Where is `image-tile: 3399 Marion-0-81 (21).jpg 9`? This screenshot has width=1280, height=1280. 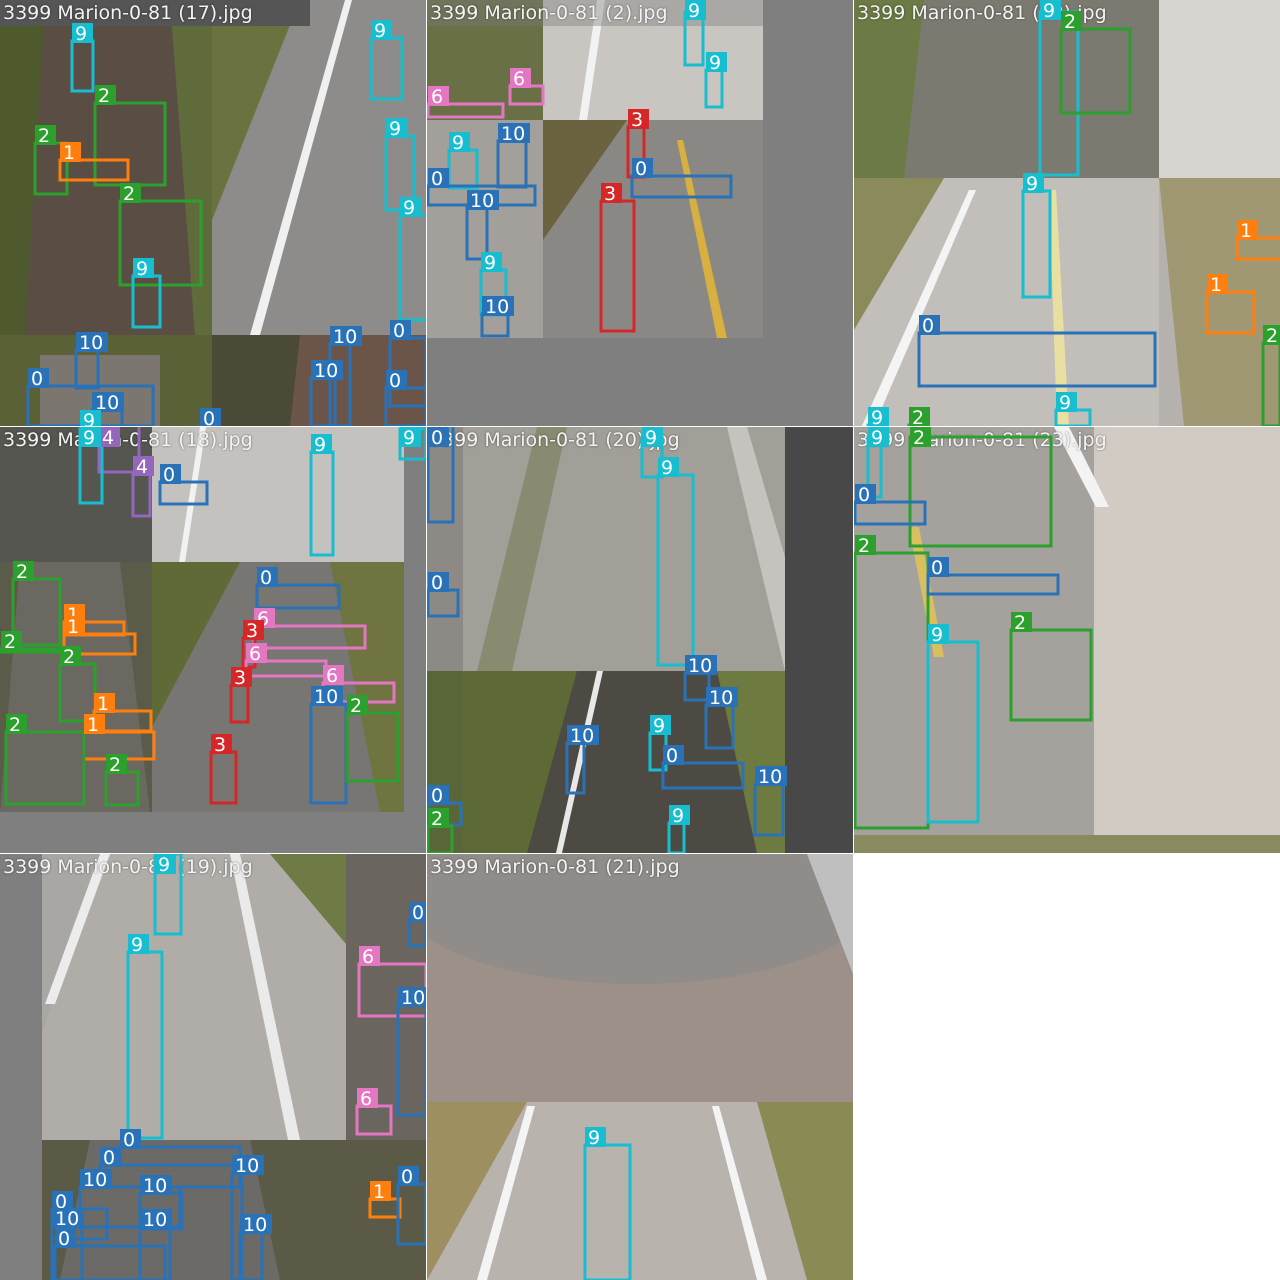
image-tile: 3399 Marion-0-81 (21).jpg 9 is located at coordinates (640, 1067).